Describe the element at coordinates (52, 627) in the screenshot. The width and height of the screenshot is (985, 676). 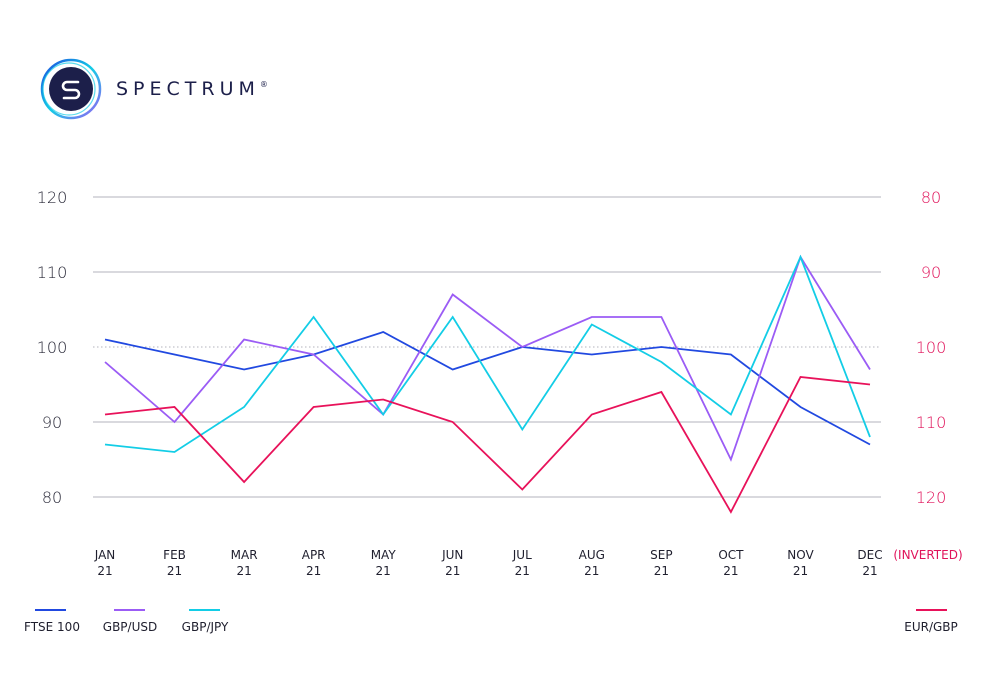
I see `legend-label-ftse-100: FTSE 100` at that location.